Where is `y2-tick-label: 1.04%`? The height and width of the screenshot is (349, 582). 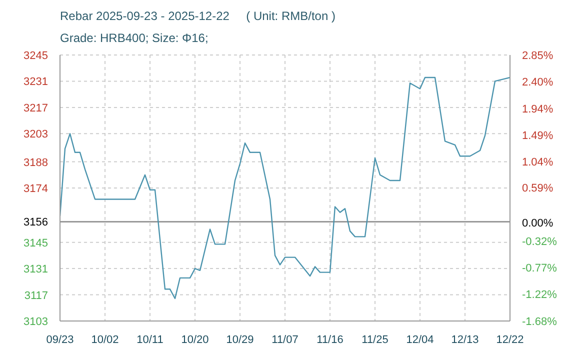
y2-tick-label: 1.04% is located at coordinates (538, 162).